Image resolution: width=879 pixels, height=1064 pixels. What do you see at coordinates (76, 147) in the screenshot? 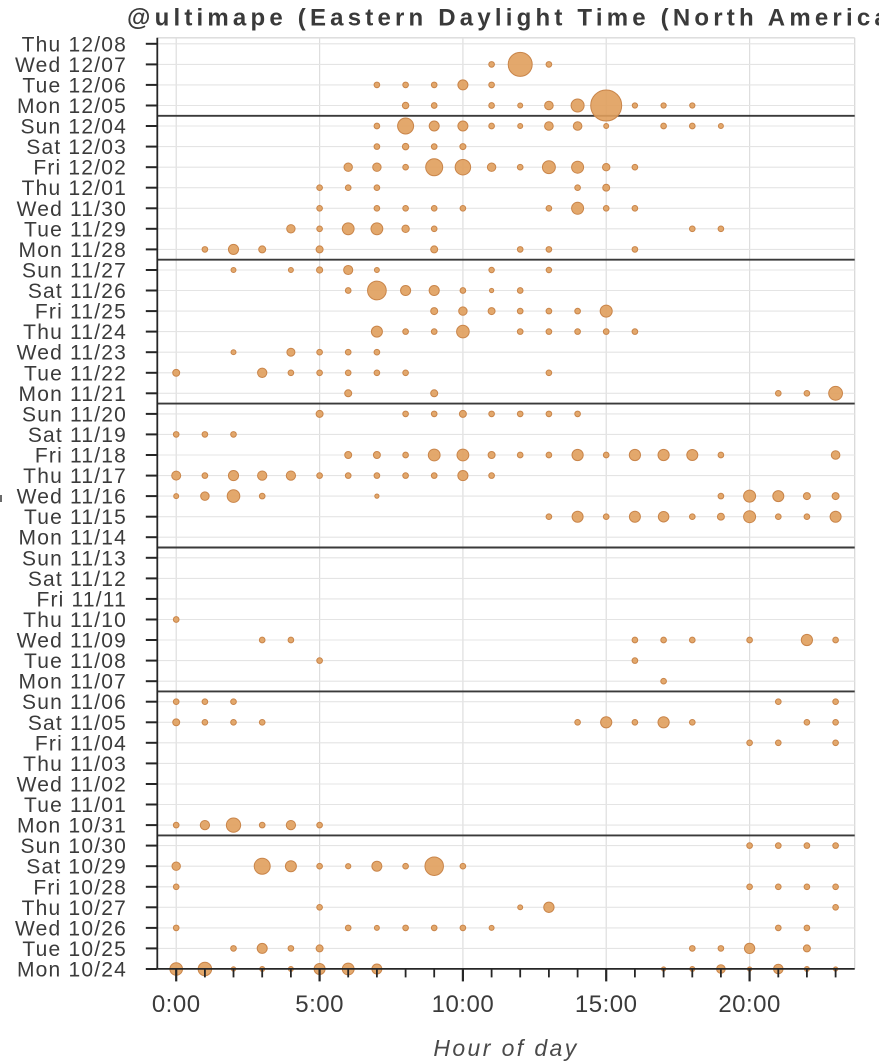
I see `svg-text: Sat 12/03` at bounding box center [76, 147].